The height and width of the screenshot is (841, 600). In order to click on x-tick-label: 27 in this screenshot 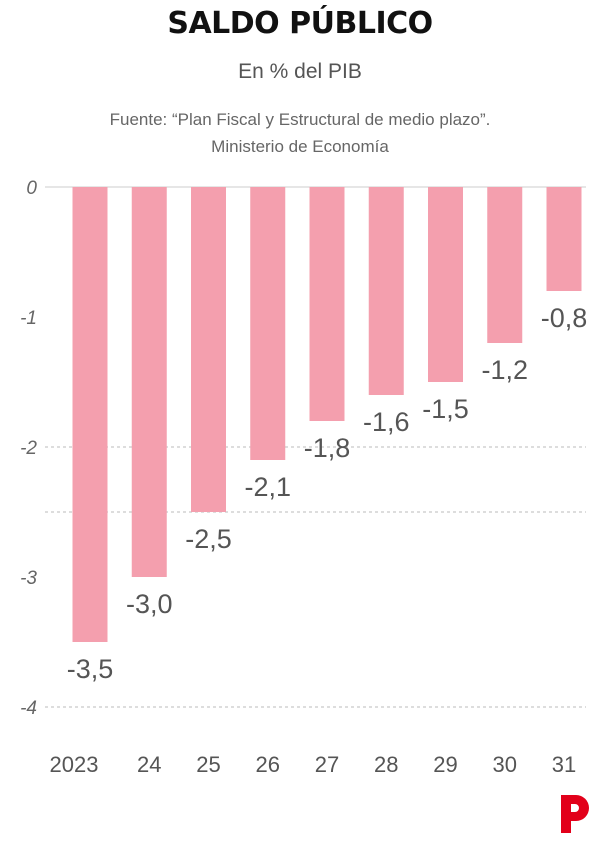, I will do `click(327, 764)`.